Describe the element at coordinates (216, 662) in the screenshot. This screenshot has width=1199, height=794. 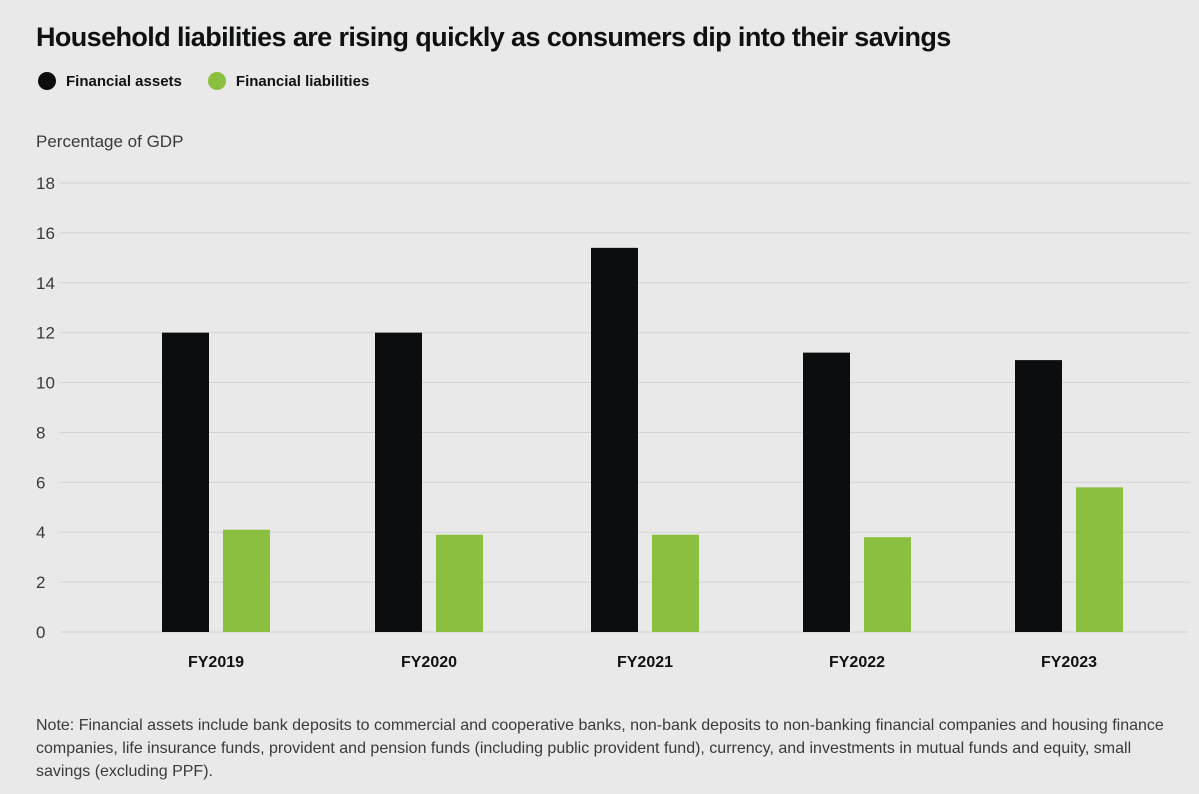
I see `x-tick-label: FY2019` at that location.